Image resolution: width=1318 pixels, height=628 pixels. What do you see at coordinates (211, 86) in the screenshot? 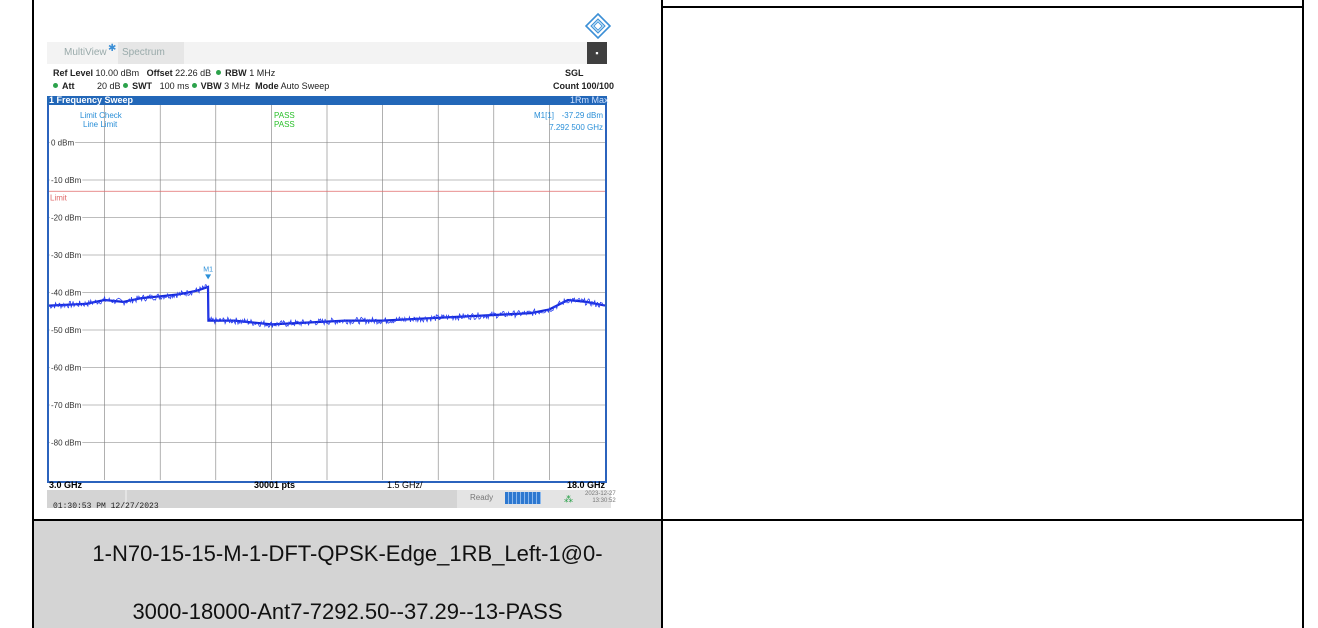
I see `vbw-label: VBW` at bounding box center [211, 86].